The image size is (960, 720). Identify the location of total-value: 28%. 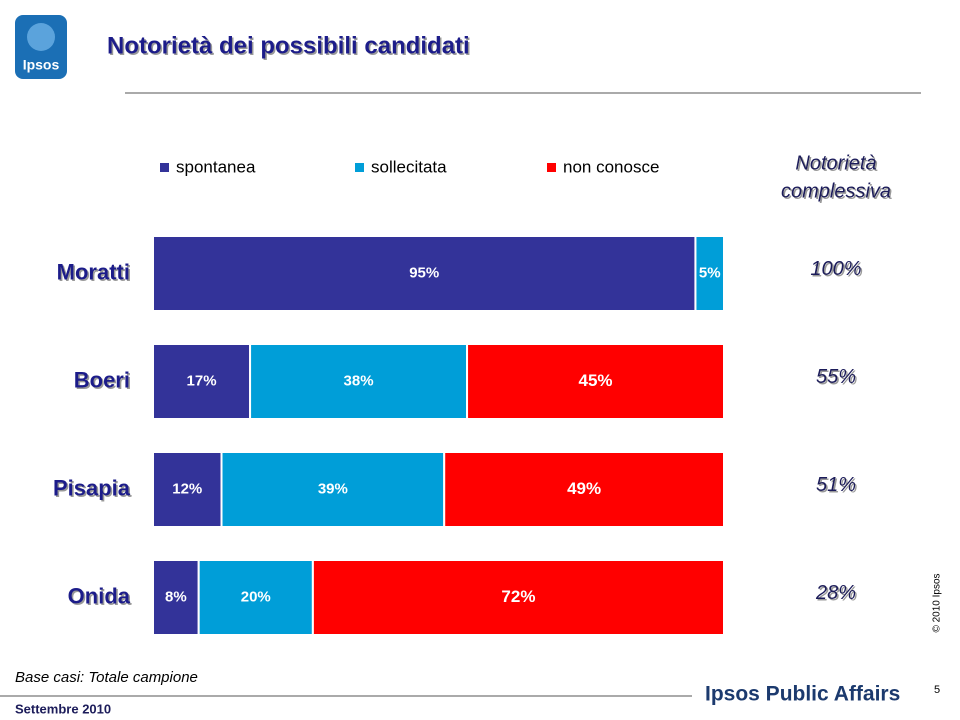
(835, 593).